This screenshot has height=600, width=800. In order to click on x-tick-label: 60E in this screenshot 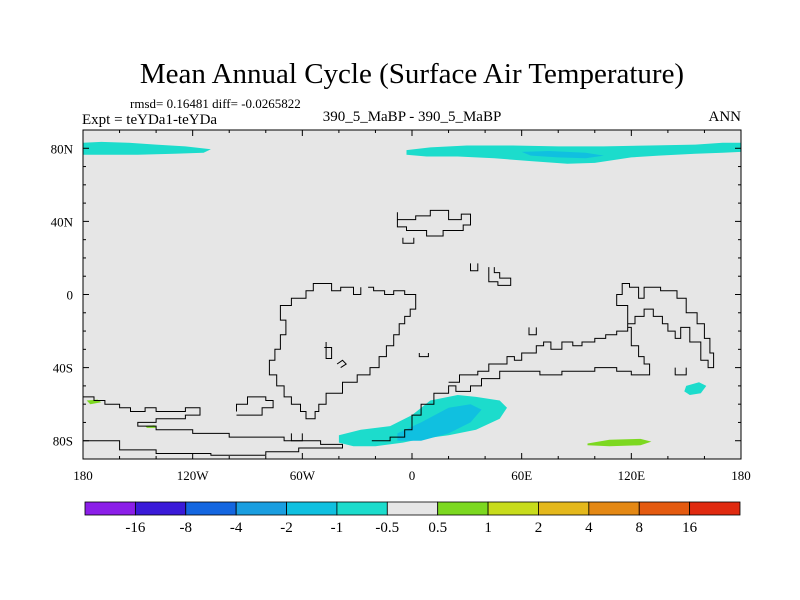, I will do `click(521, 475)`.